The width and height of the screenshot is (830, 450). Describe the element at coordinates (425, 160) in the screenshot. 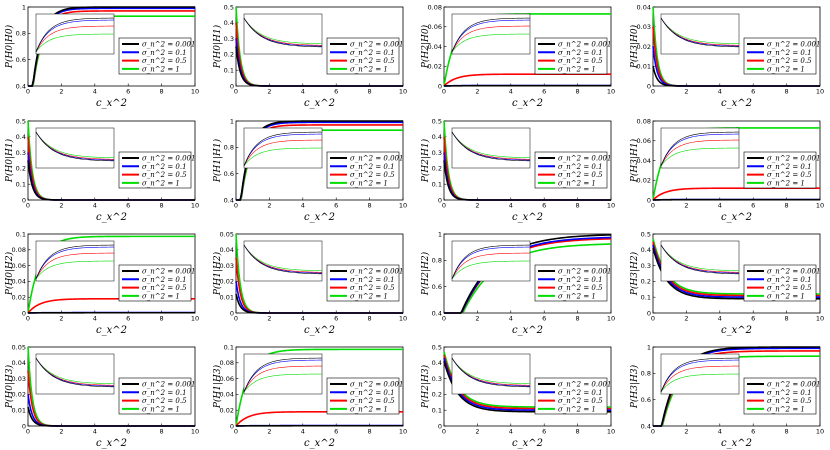

I see `y-axis-label: P(H2|H1)` at that location.